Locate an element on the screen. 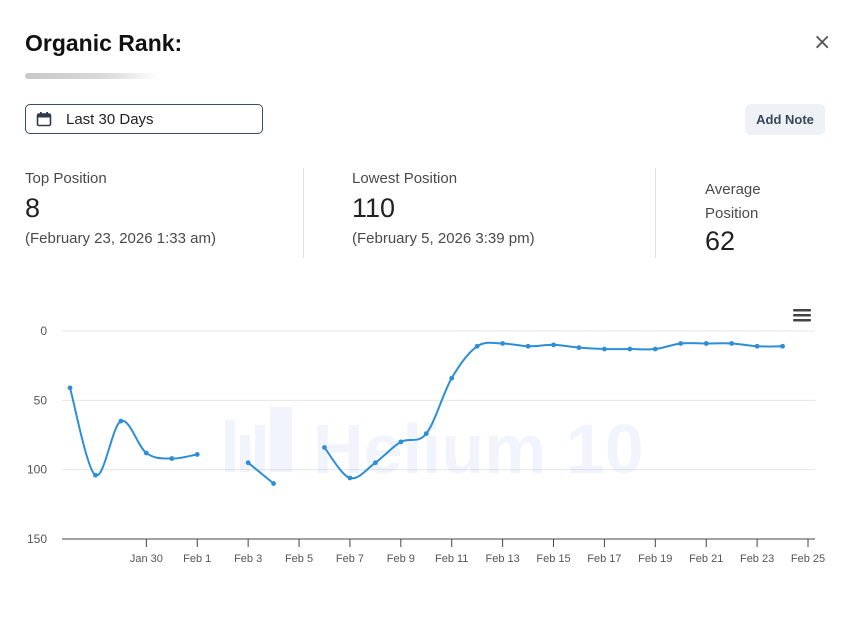 Image resolution: width=849 pixels, height=620 pixels. stat-average-position: Average Position 62 is located at coordinates (733, 217).